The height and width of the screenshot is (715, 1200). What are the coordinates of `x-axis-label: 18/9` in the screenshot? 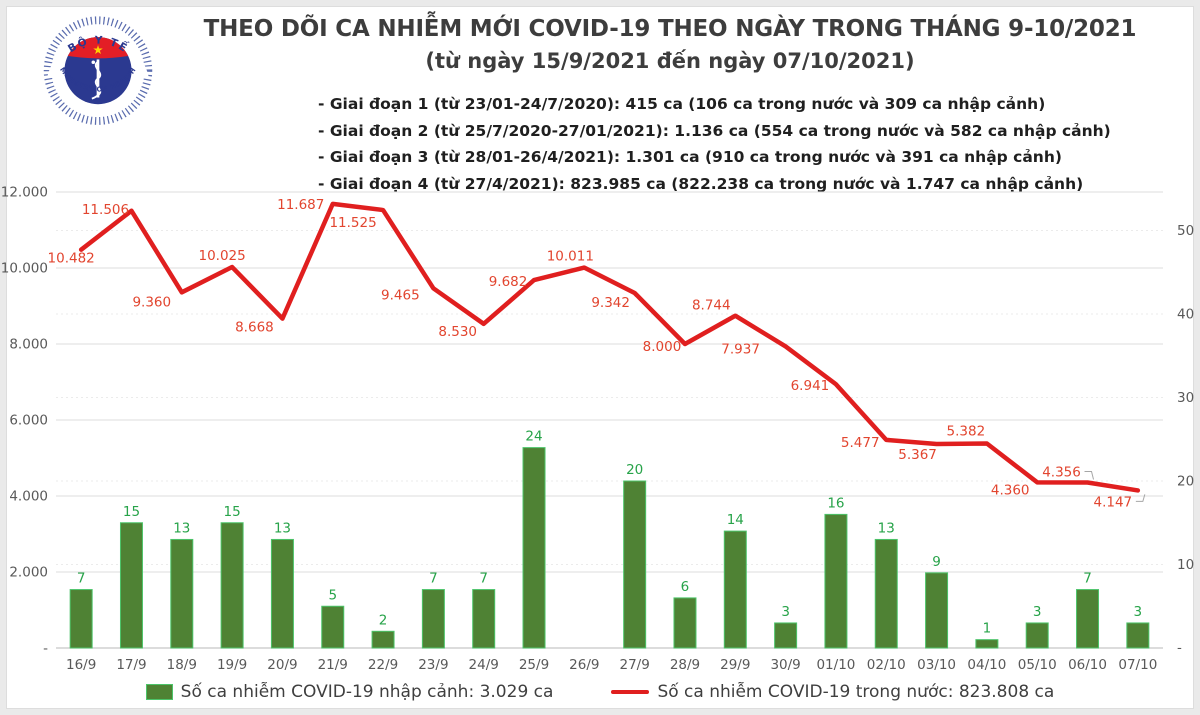 It's located at (182, 665).